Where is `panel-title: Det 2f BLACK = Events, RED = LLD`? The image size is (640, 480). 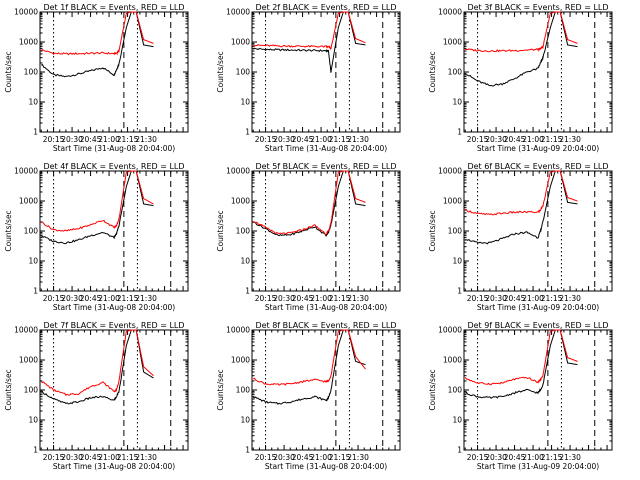 panel-title: Det 2f BLACK = Events, RED = LLD is located at coordinates (325, 7).